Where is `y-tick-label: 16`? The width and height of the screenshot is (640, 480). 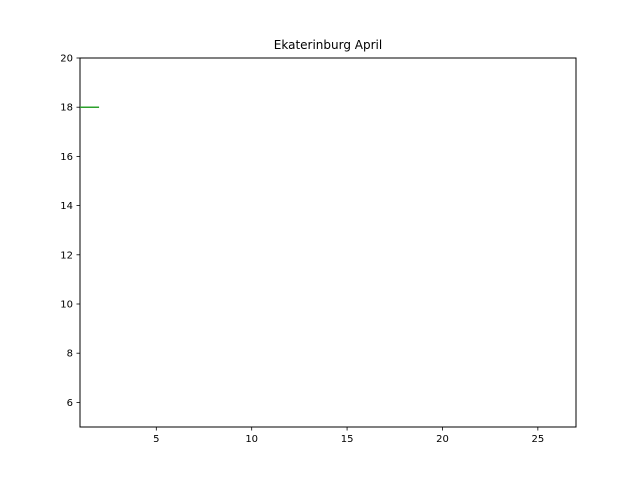
y-tick-label: 16 is located at coordinates (66, 157).